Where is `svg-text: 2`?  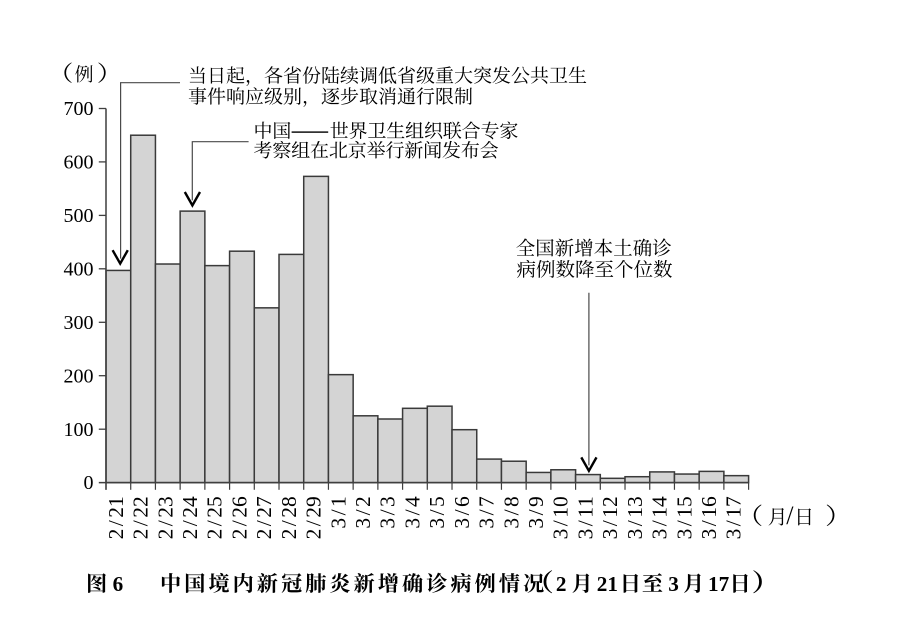 svg-text: 2 is located at coordinates (561, 584).